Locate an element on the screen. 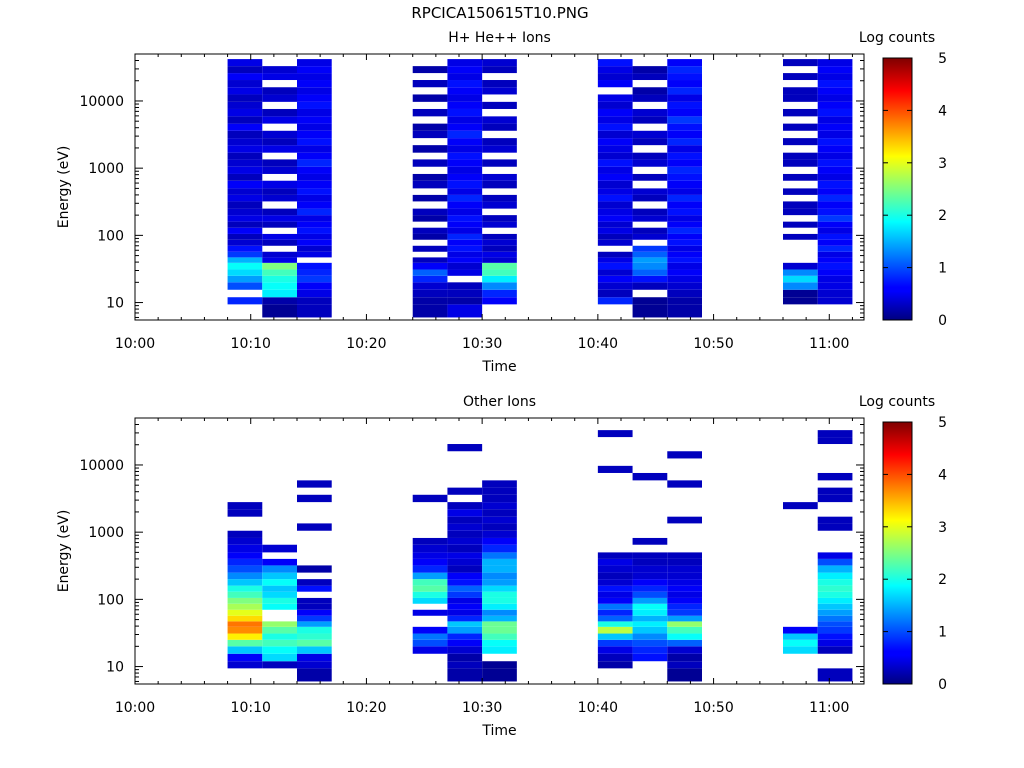  y-tick-label: 10 is located at coordinates (115, 668).